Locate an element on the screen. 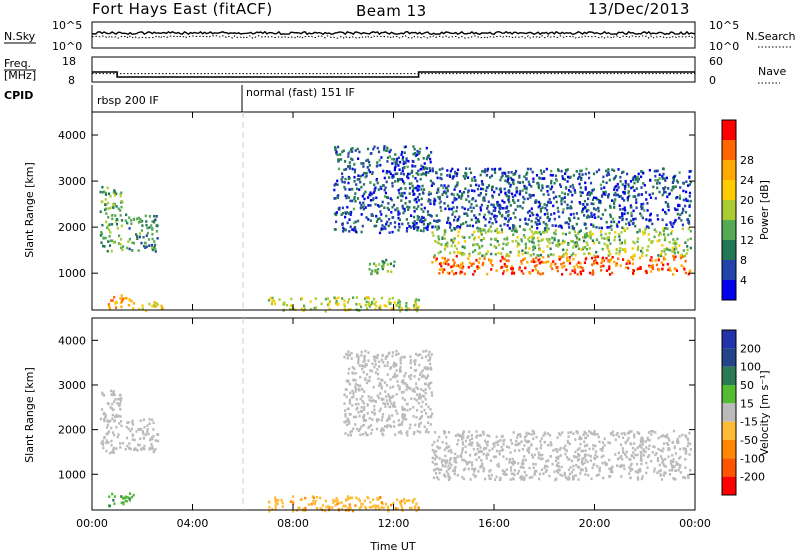 This screenshot has height=554, width=800. colorbar-tick-label: -100 is located at coordinates (752, 458).